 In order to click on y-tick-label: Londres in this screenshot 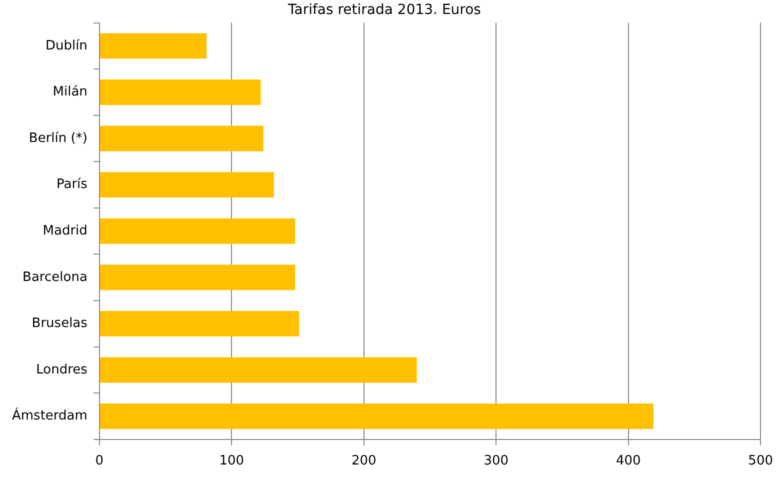, I will do `click(62, 370)`.